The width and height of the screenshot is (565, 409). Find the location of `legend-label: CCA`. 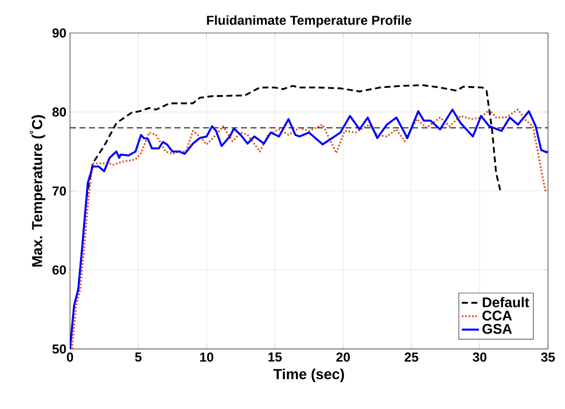

legend-label: CCA is located at coordinates (497, 315).